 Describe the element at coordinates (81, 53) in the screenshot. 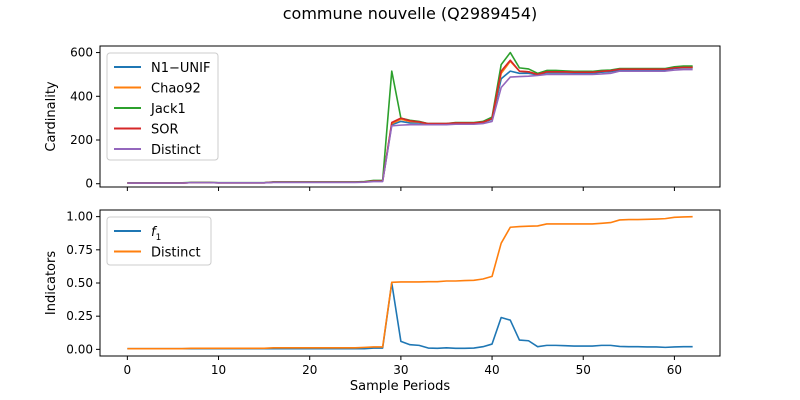

I see `y-tick-label: 600` at that location.